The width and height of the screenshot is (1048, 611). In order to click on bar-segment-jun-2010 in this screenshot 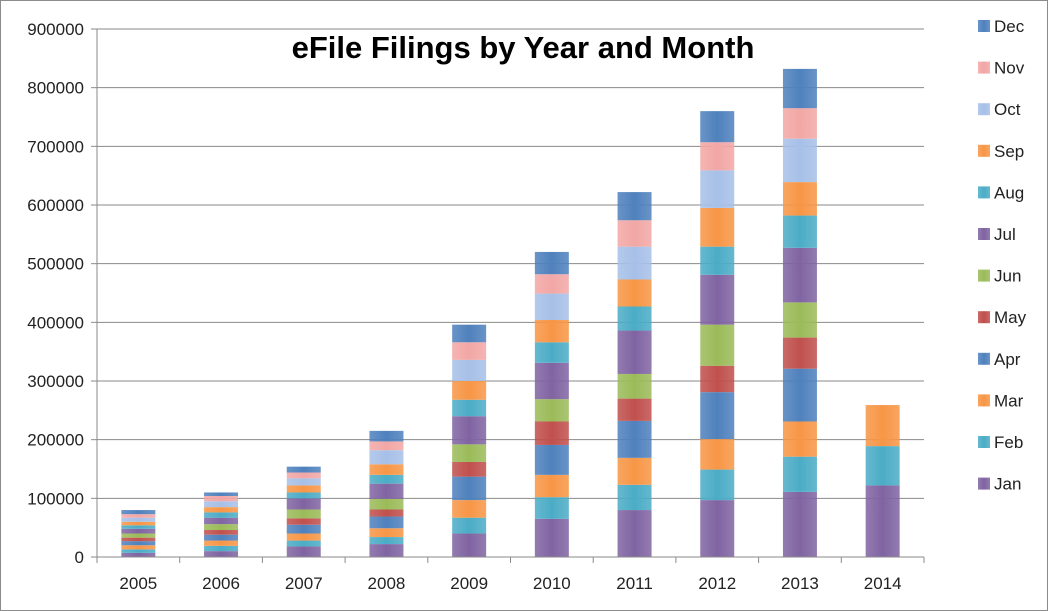, I will do `click(551, 410)`.